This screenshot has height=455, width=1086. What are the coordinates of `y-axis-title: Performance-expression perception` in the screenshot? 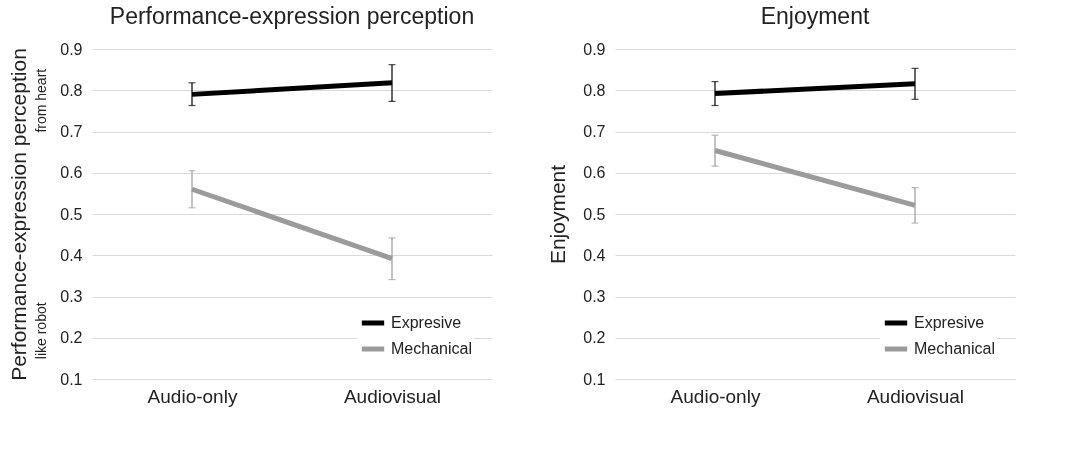 It's located at (19, 214).